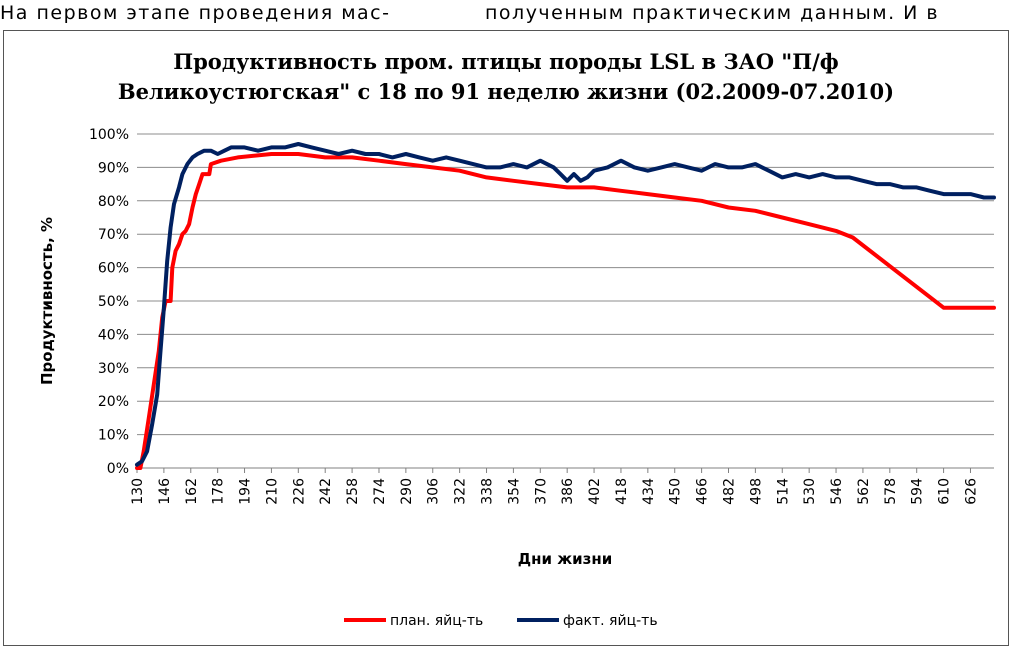 This screenshot has width=1015, height=652. Describe the element at coordinates (565, 559) in the screenshot. I see `x-axis-title: Дни жизни` at that location.